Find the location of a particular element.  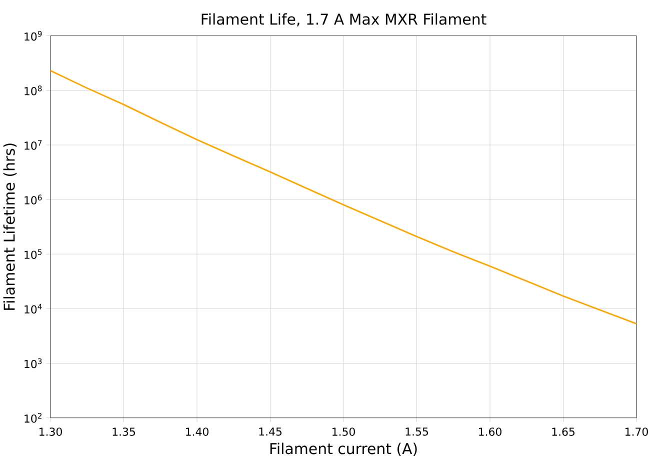

y-tick-label: 10$^{9}$ is located at coordinates (33, 36).